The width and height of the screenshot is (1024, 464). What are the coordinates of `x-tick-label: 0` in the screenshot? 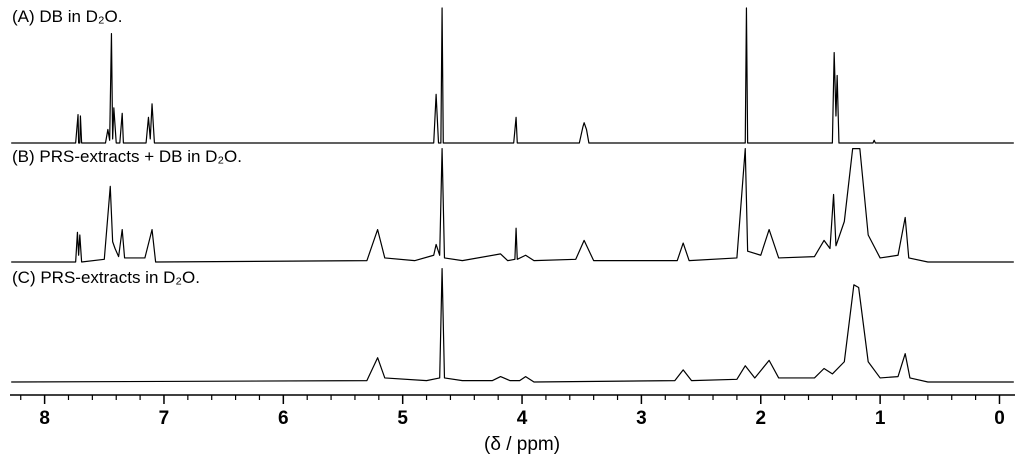 It's located at (999, 418).